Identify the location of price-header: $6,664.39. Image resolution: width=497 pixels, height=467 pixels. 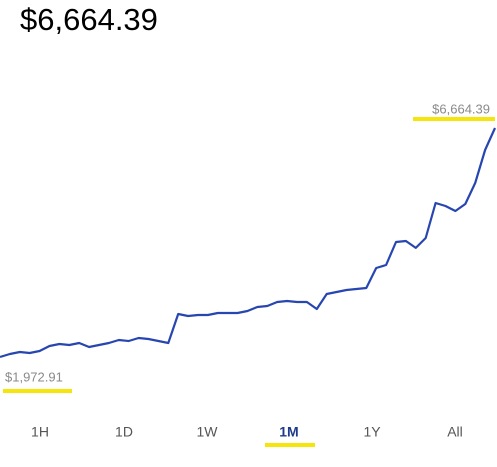
(89, 19).